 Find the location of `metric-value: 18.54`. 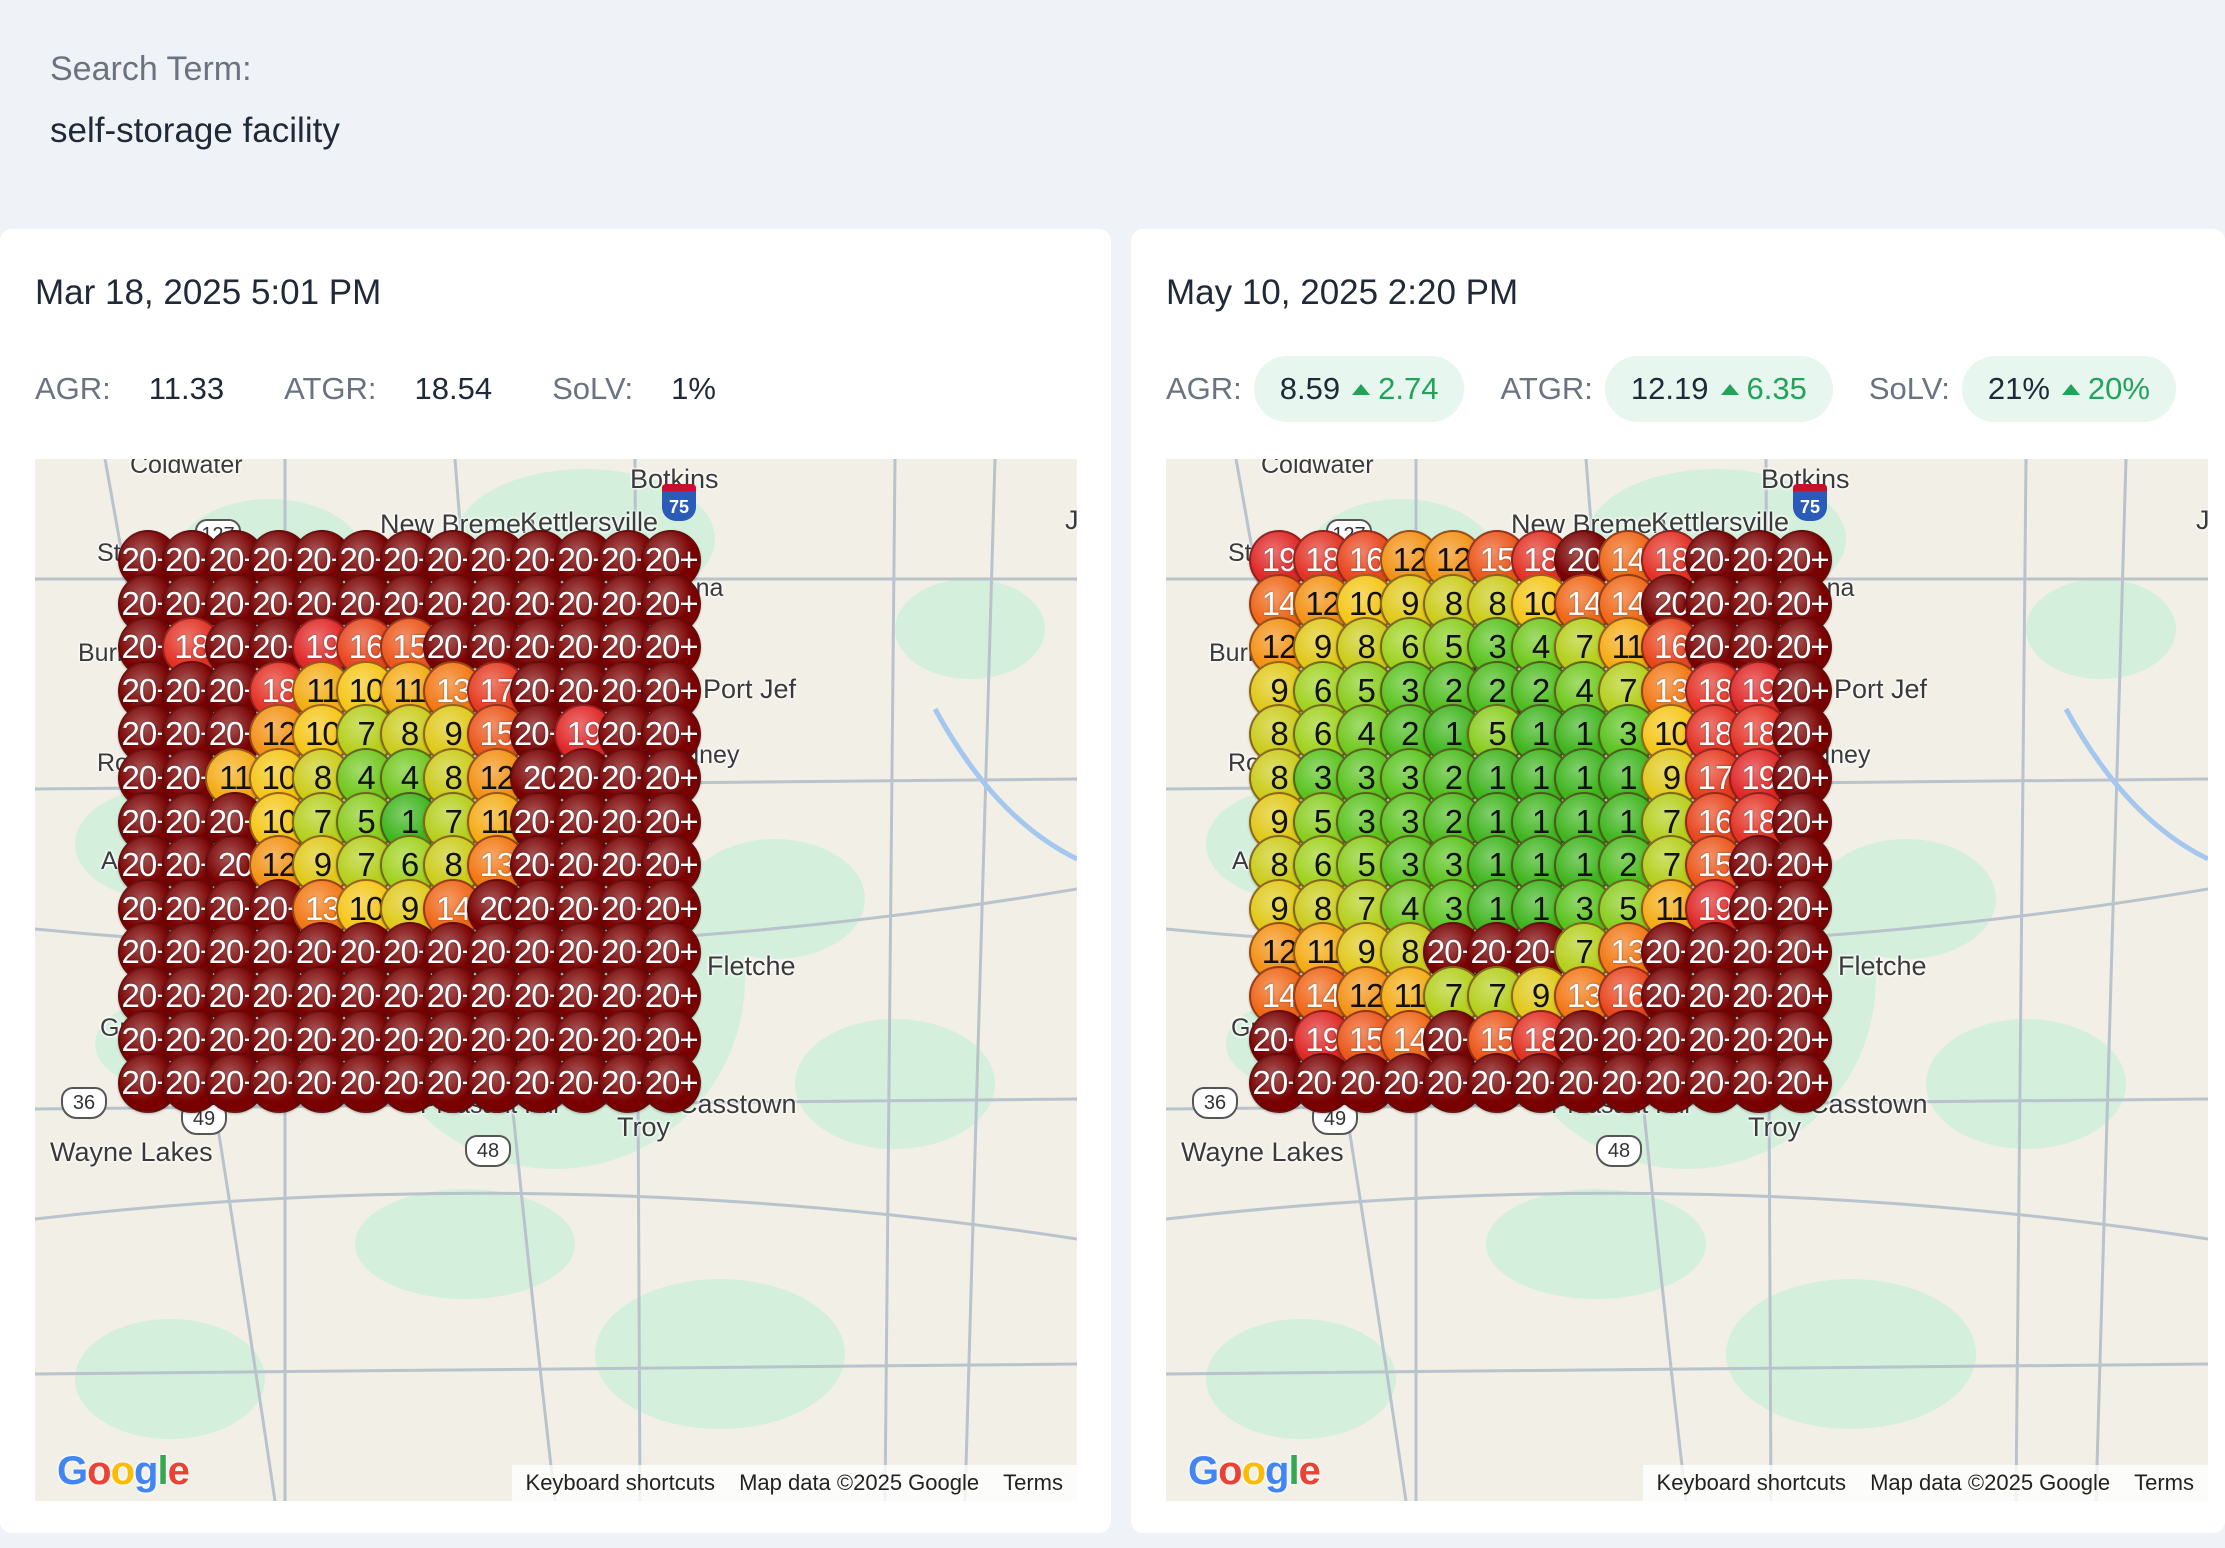

metric-value: 18.54 is located at coordinates (453, 388).